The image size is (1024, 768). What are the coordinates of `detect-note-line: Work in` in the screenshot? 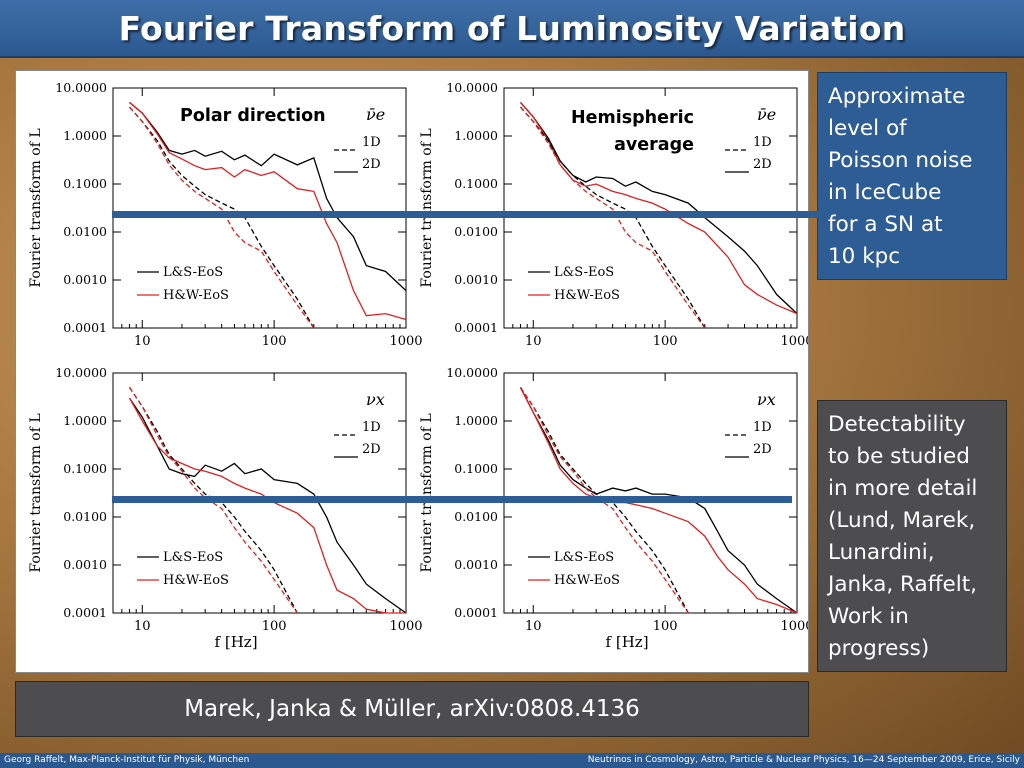 It's located at (868, 616).